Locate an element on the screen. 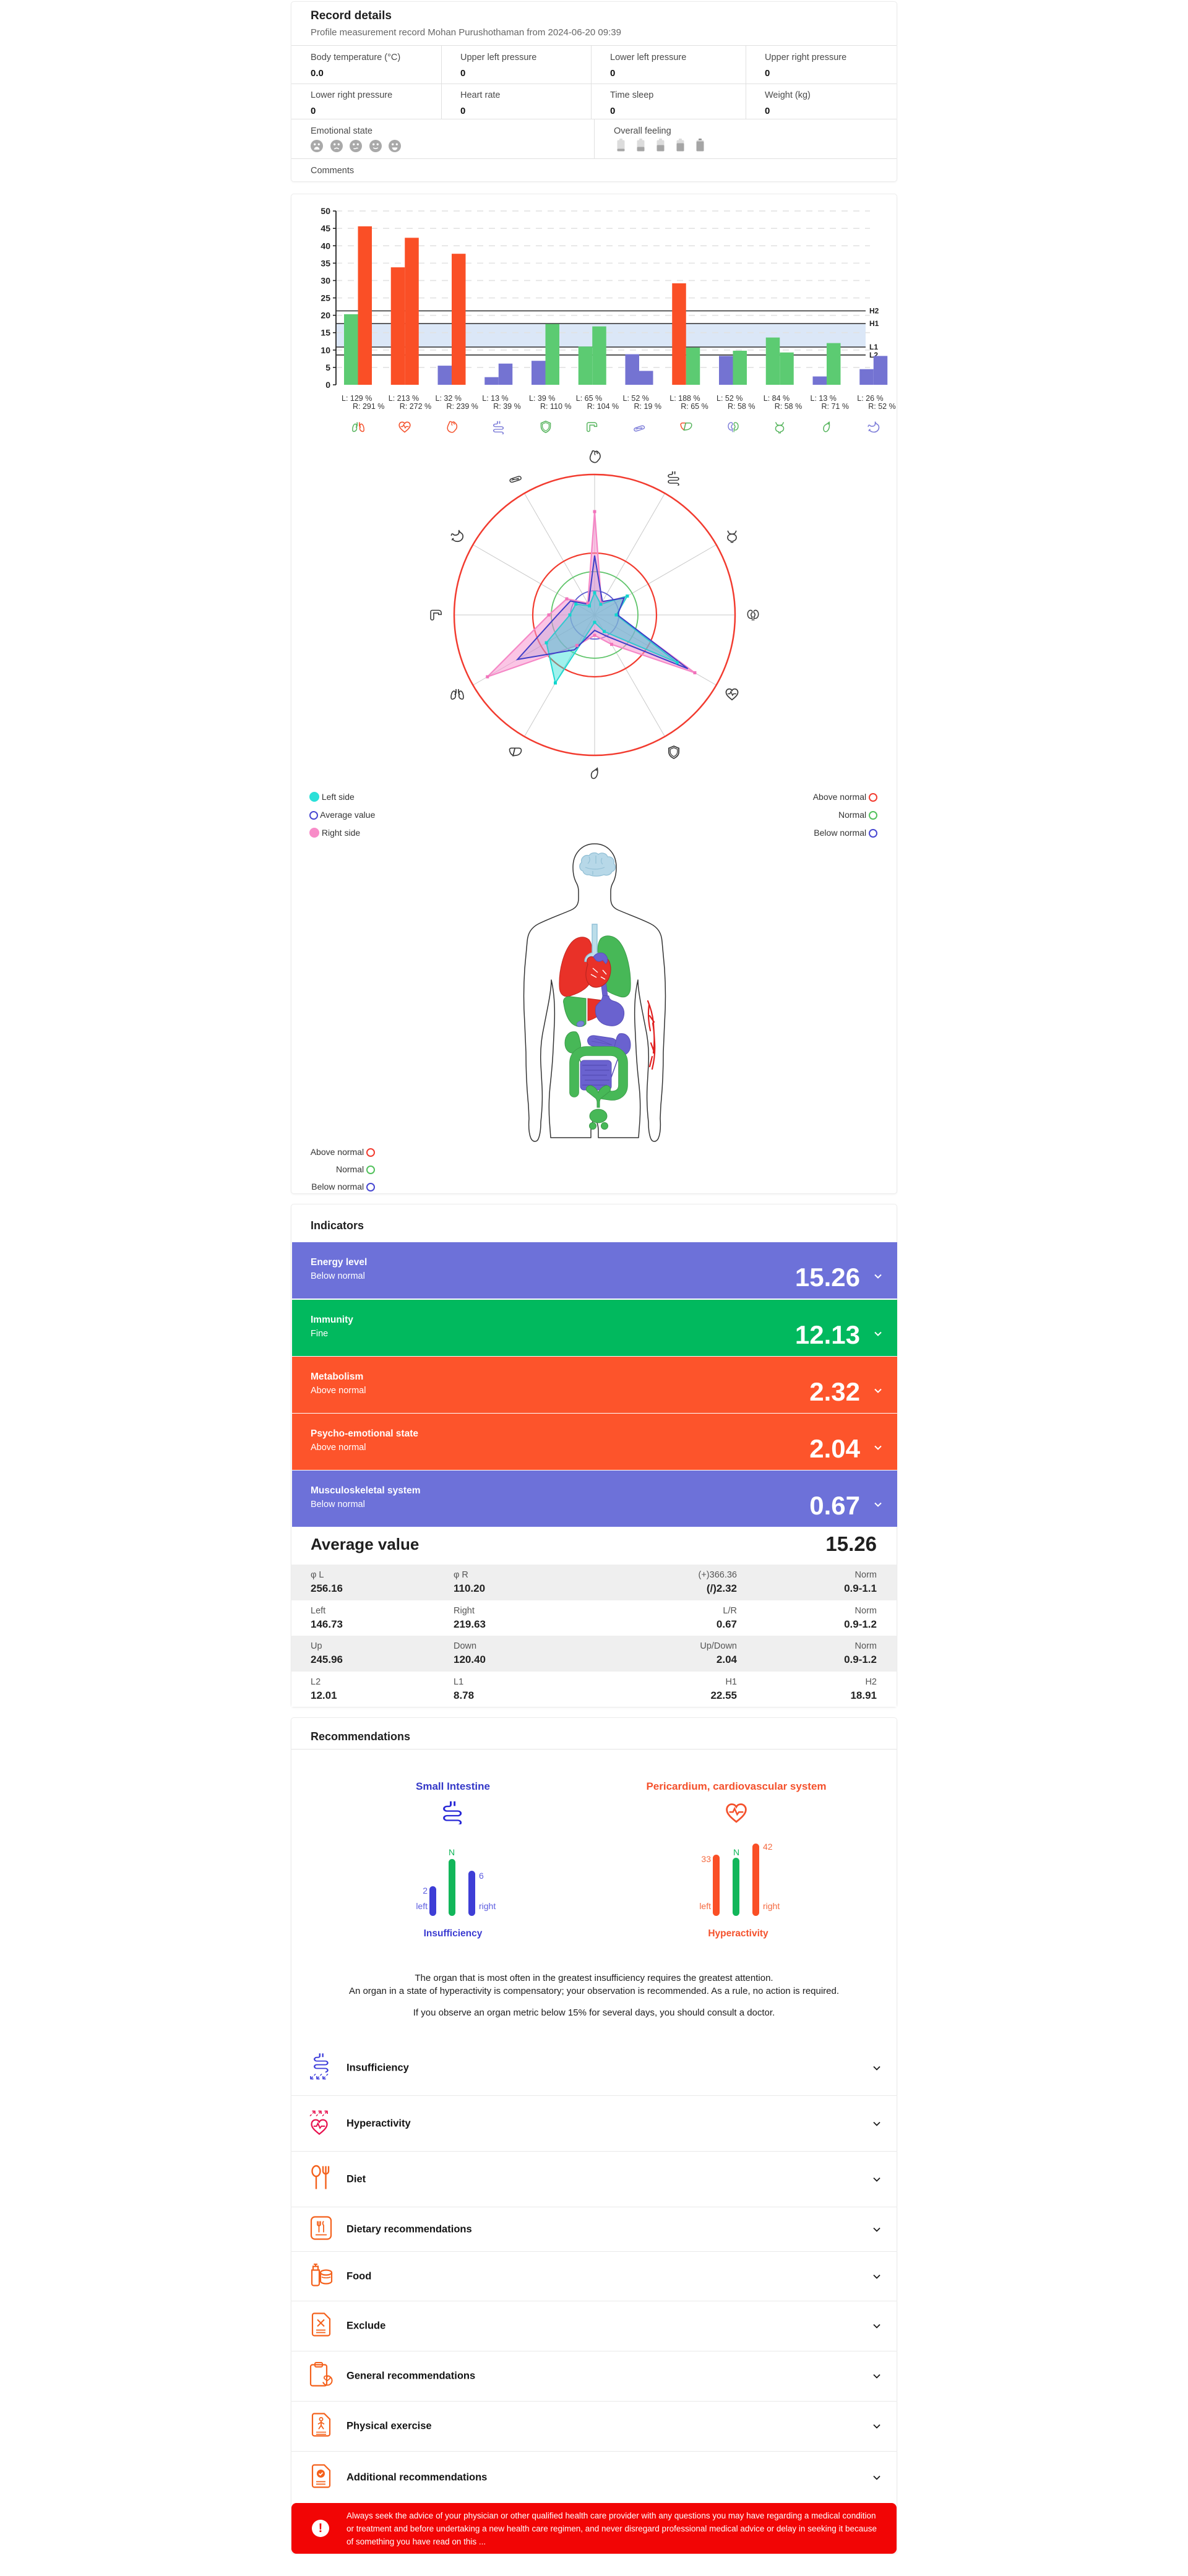 Image resolution: width=1188 pixels, height=2576 pixels. svg-text: L: 26 % is located at coordinates (870, 399).